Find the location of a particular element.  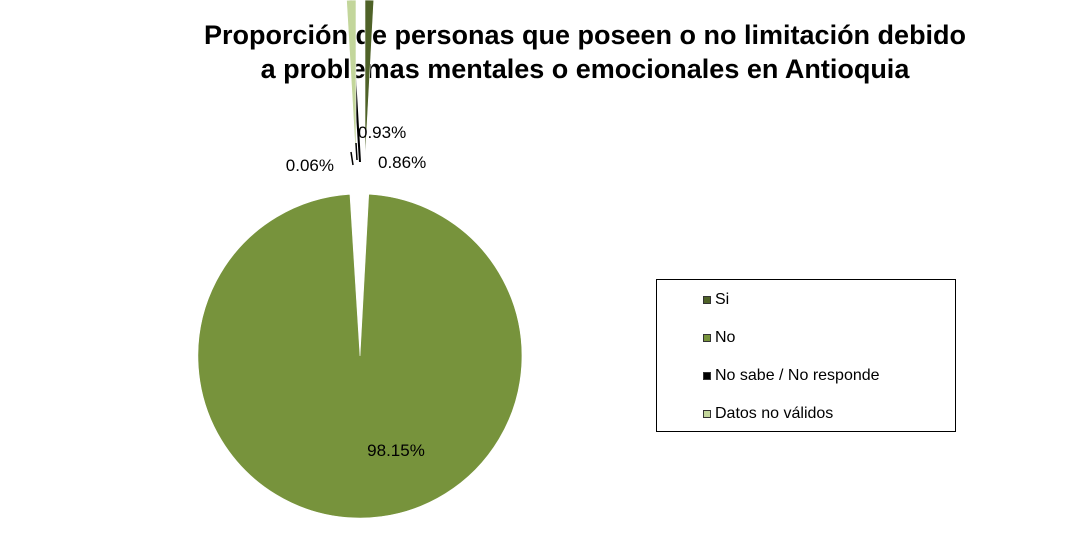

data-label-datos-no-validos: 0.93% is located at coordinates (382, 132).